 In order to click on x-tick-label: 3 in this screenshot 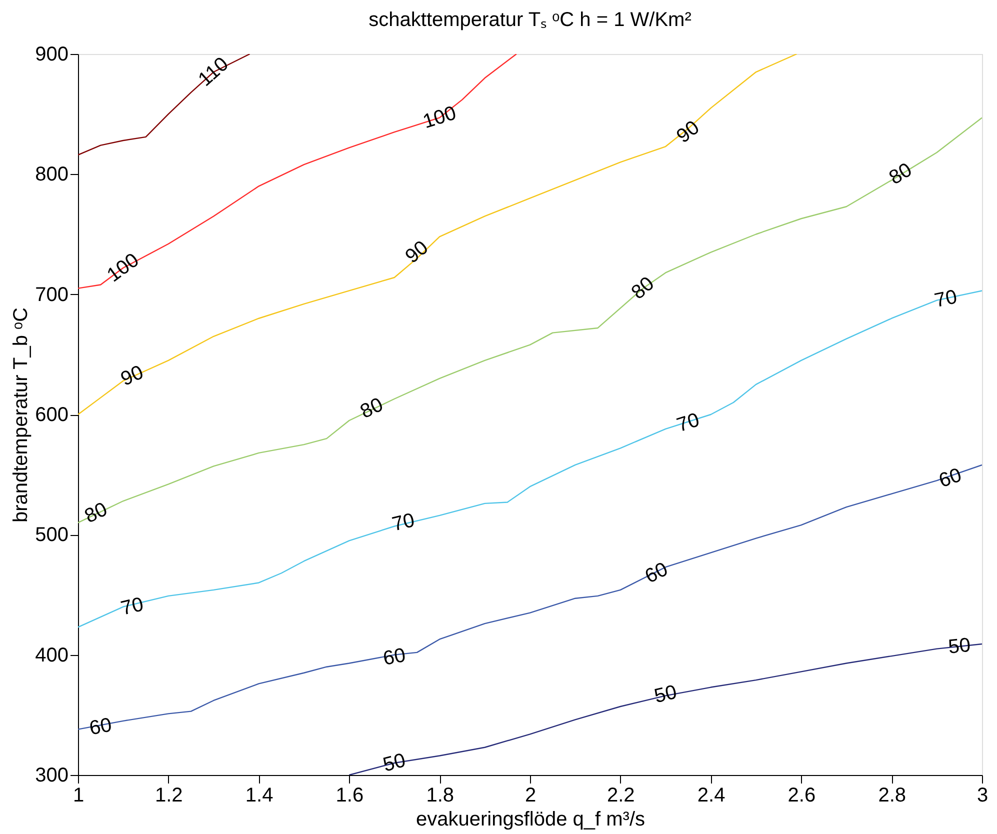, I will do `click(982, 795)`.